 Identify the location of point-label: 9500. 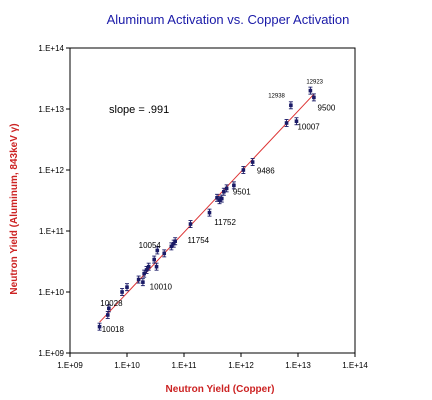
(327, 107).